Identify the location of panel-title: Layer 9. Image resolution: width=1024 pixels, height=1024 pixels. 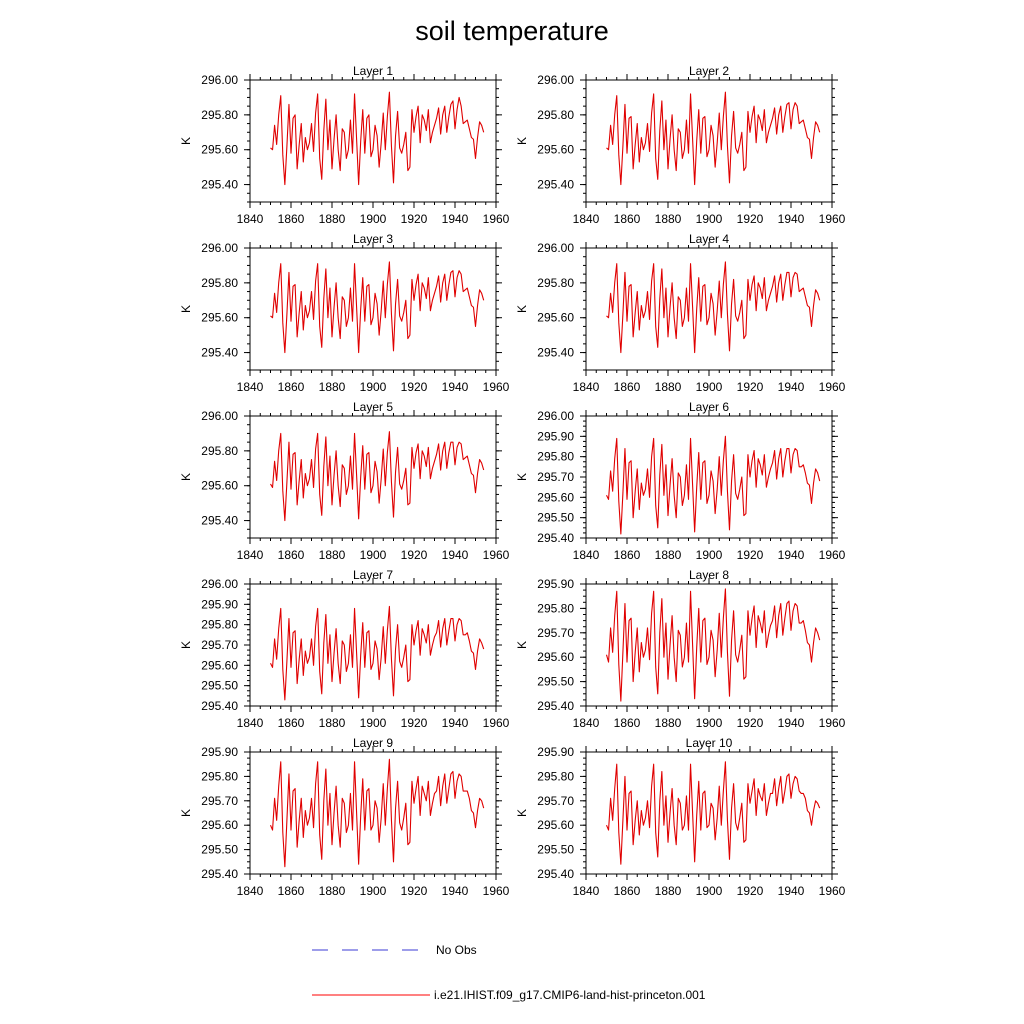
(373, 743).